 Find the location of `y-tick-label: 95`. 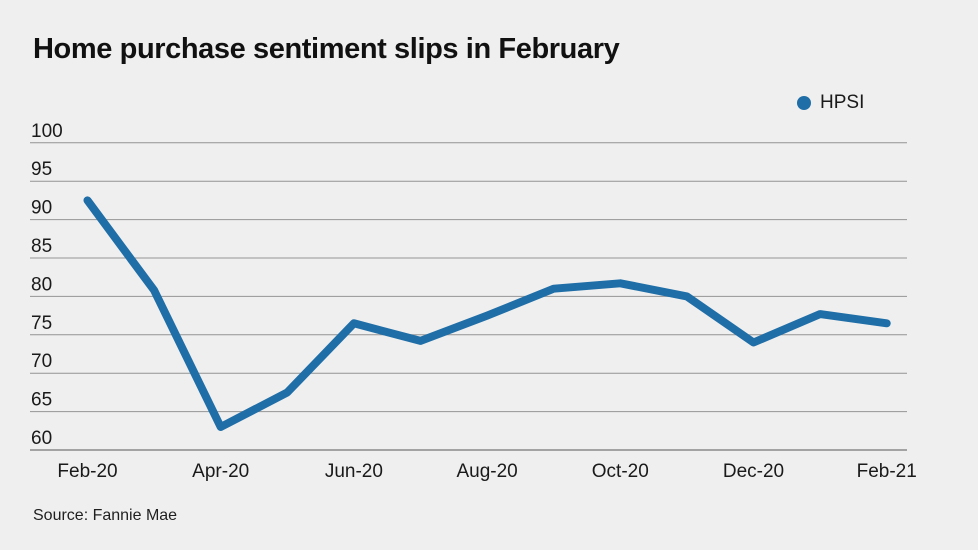

y-tick-label: 95 is located at coordinates (41, 169).